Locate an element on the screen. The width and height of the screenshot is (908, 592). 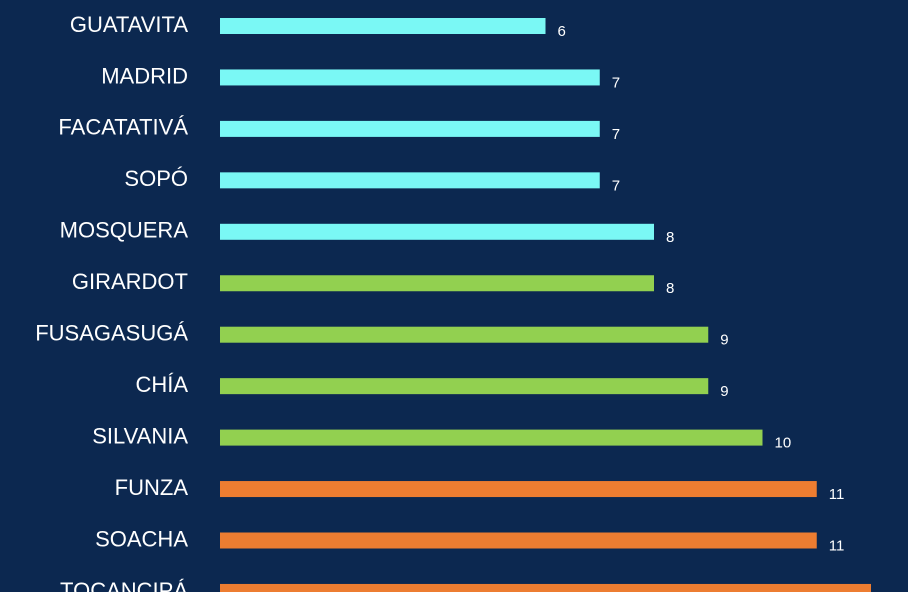
value-label: 10 is located at coordinates (783, 443).